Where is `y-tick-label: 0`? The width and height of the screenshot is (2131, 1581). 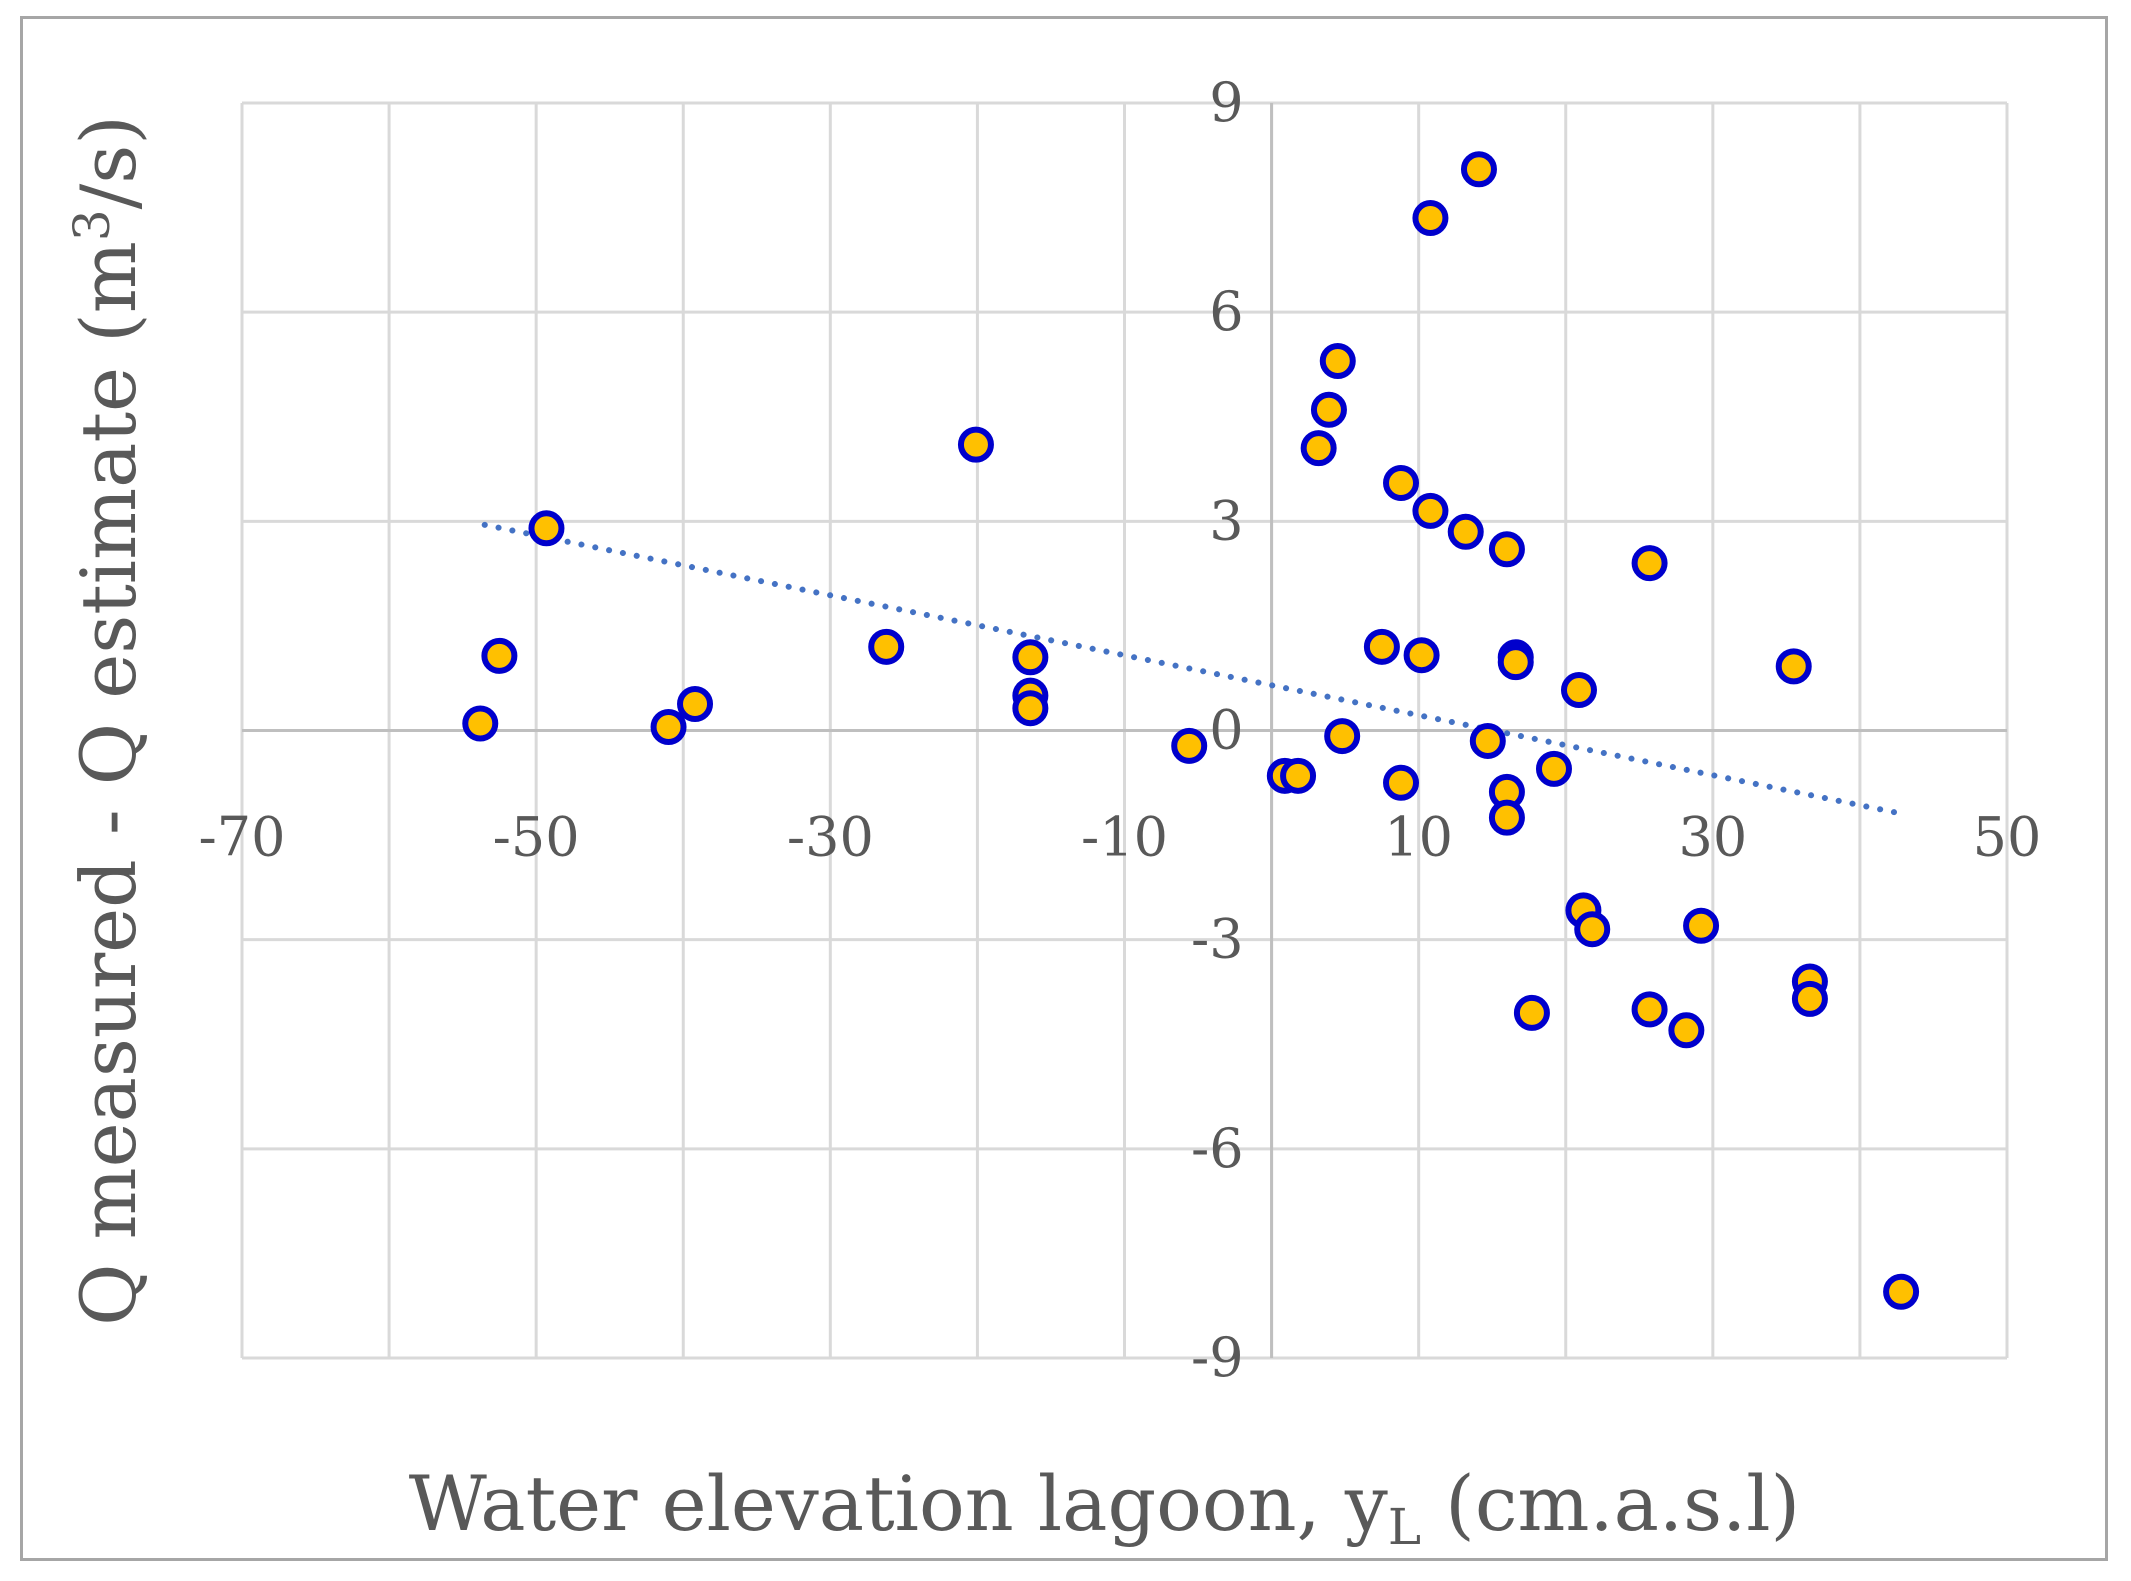 y-tick-label: 0 is located at coordinates (1226, 730).